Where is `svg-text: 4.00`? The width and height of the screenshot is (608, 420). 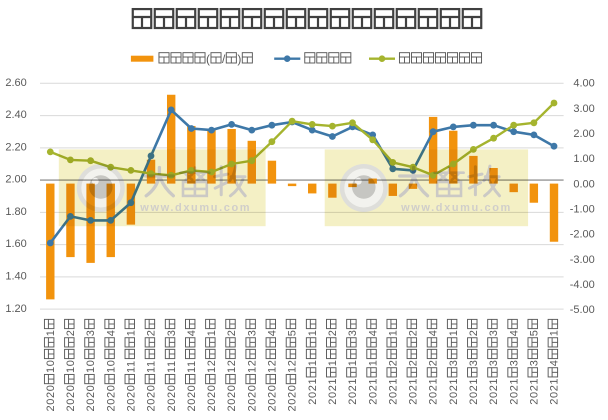 svg-text: 4.00 is located at coordinates (583, 84).